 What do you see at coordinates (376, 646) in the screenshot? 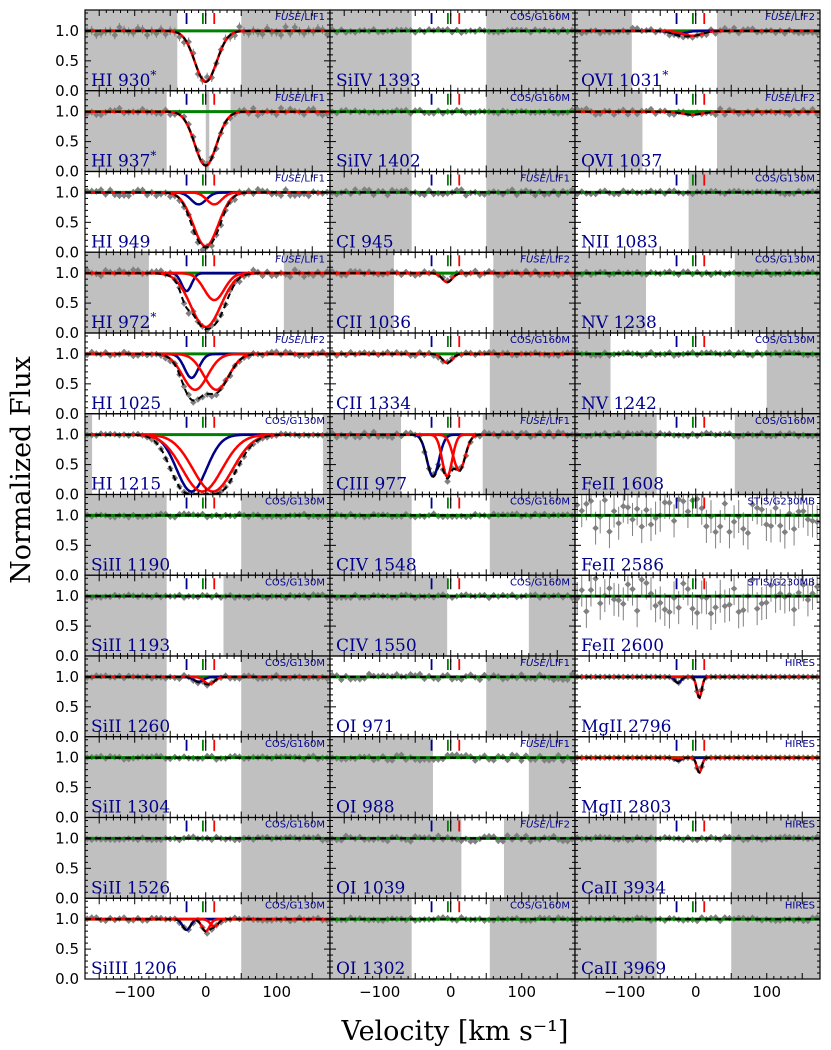
I see `ion-label: CIV 1550` at bounding box center [376, 646].